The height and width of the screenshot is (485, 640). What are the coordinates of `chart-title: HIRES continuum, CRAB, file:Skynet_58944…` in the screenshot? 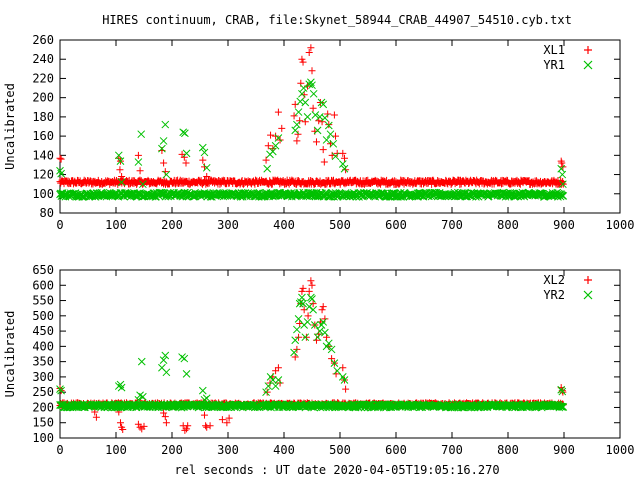 It's located at (337, 20).